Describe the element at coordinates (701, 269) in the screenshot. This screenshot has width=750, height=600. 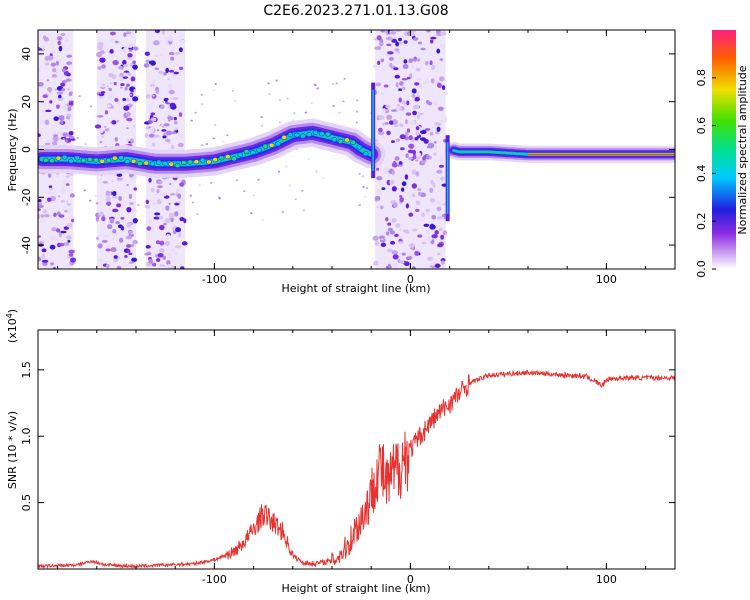
I see `colorbar-tick-label: 0.0` at that location.